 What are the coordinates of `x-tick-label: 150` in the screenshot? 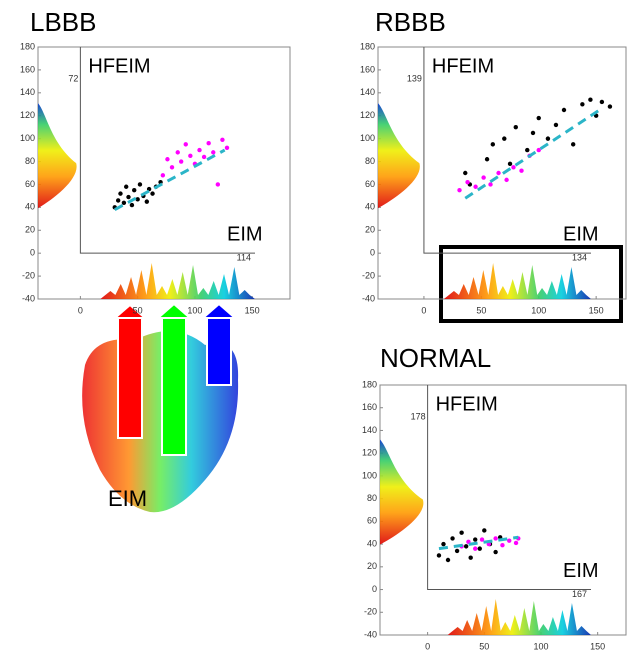 It's located at (597, 646).